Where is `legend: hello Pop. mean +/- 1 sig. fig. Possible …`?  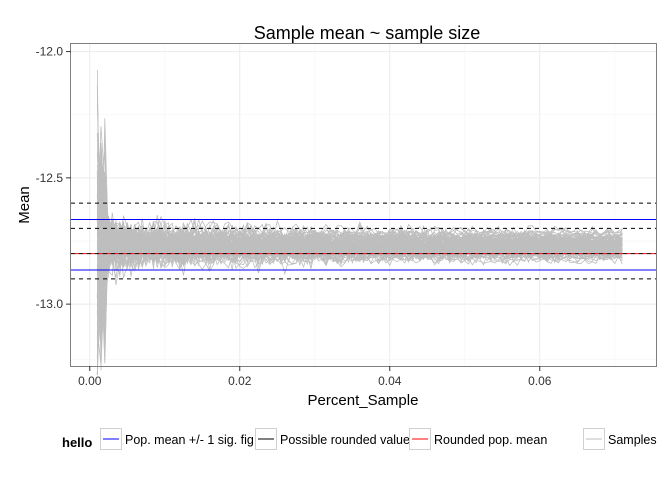
legend: hello Pop. mean +/- 1 sig. fig. Possible … is located at coordinates (359, 439).